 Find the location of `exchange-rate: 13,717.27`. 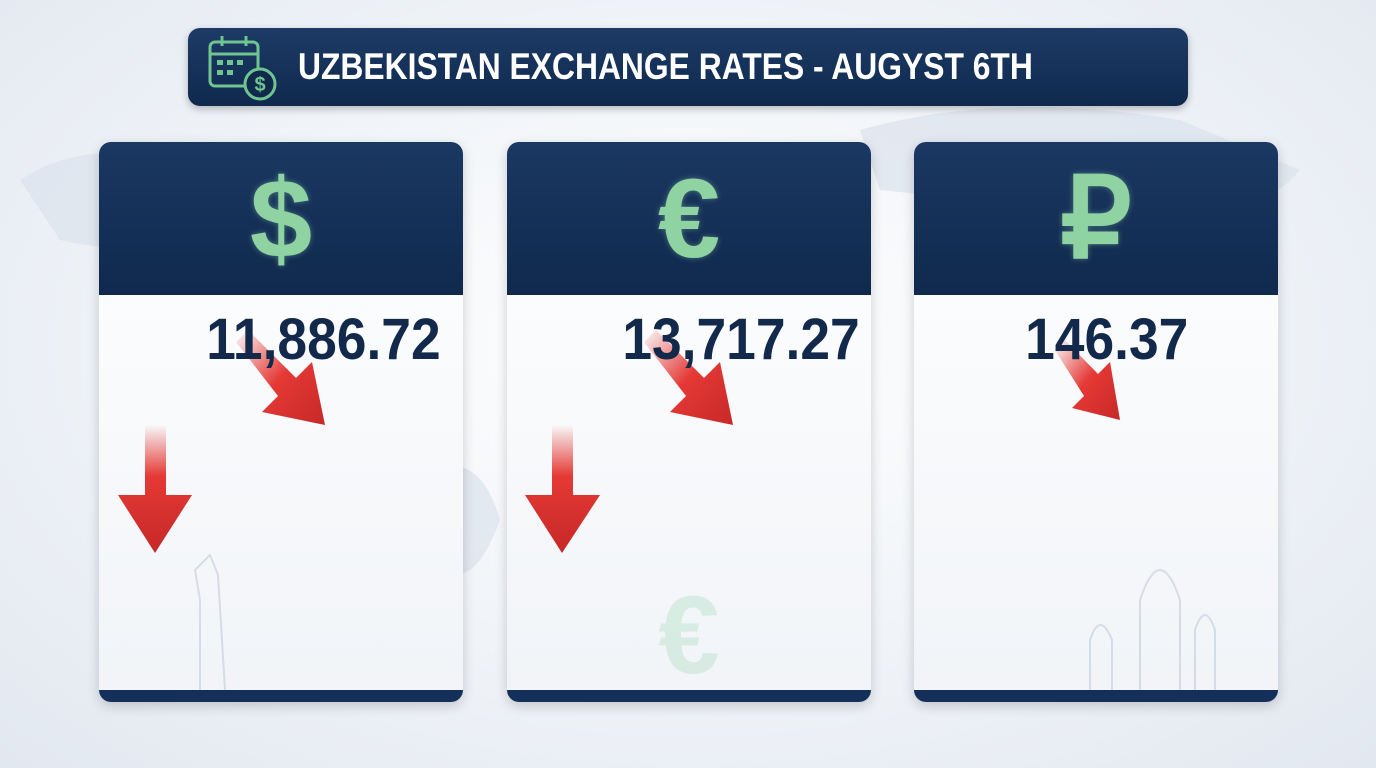

exchange-rate: 13,717.27 is located at coordinates (741, 339).